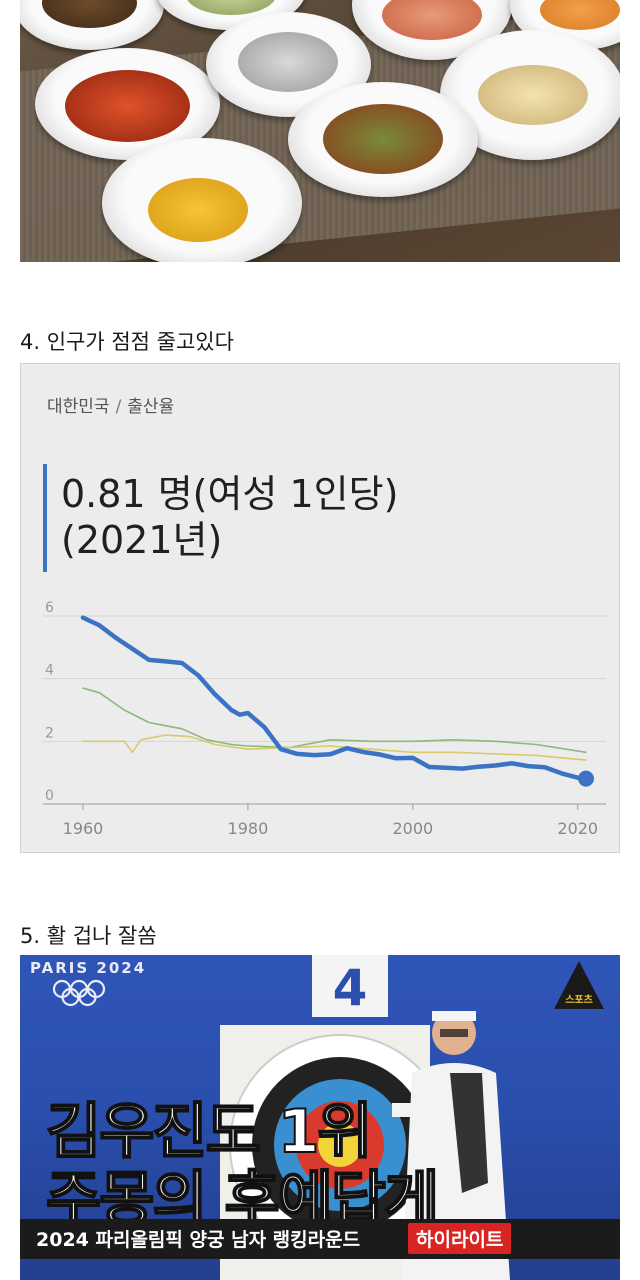  I want to click on breadcrumb: 대한민국 / 출산율, so click(110, 404).